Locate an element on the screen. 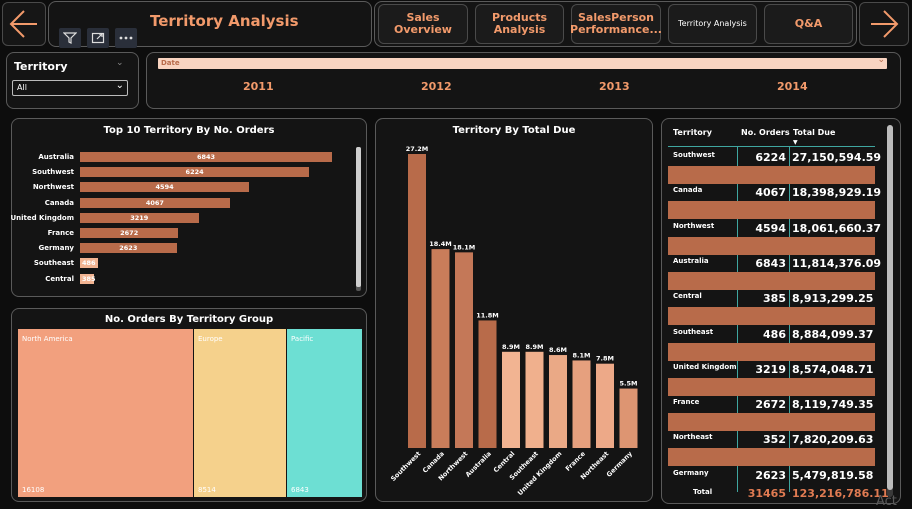 The height and width of the screenshot is (509, 912). top10-bar-value: 6224 is located at coordinates (194, 172).